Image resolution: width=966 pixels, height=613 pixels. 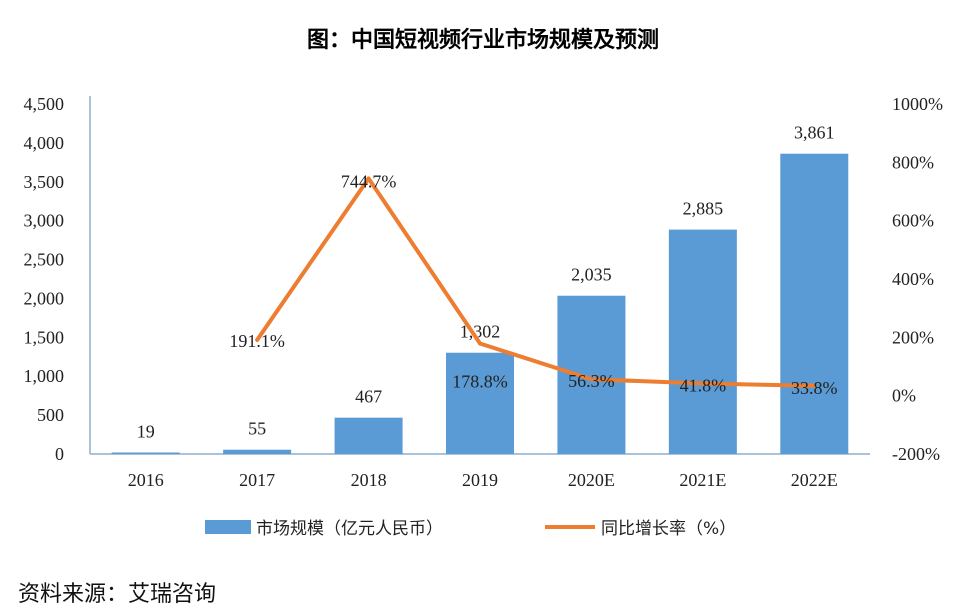 I want to click on y-left-tick-label: 0, so click(x=59, y=454).